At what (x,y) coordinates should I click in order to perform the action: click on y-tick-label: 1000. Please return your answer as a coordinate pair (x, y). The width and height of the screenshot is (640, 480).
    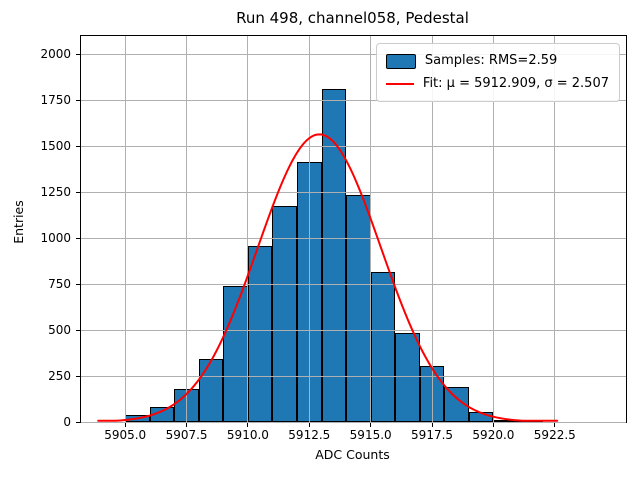
    Looking at the image, I should click on (55, 238).